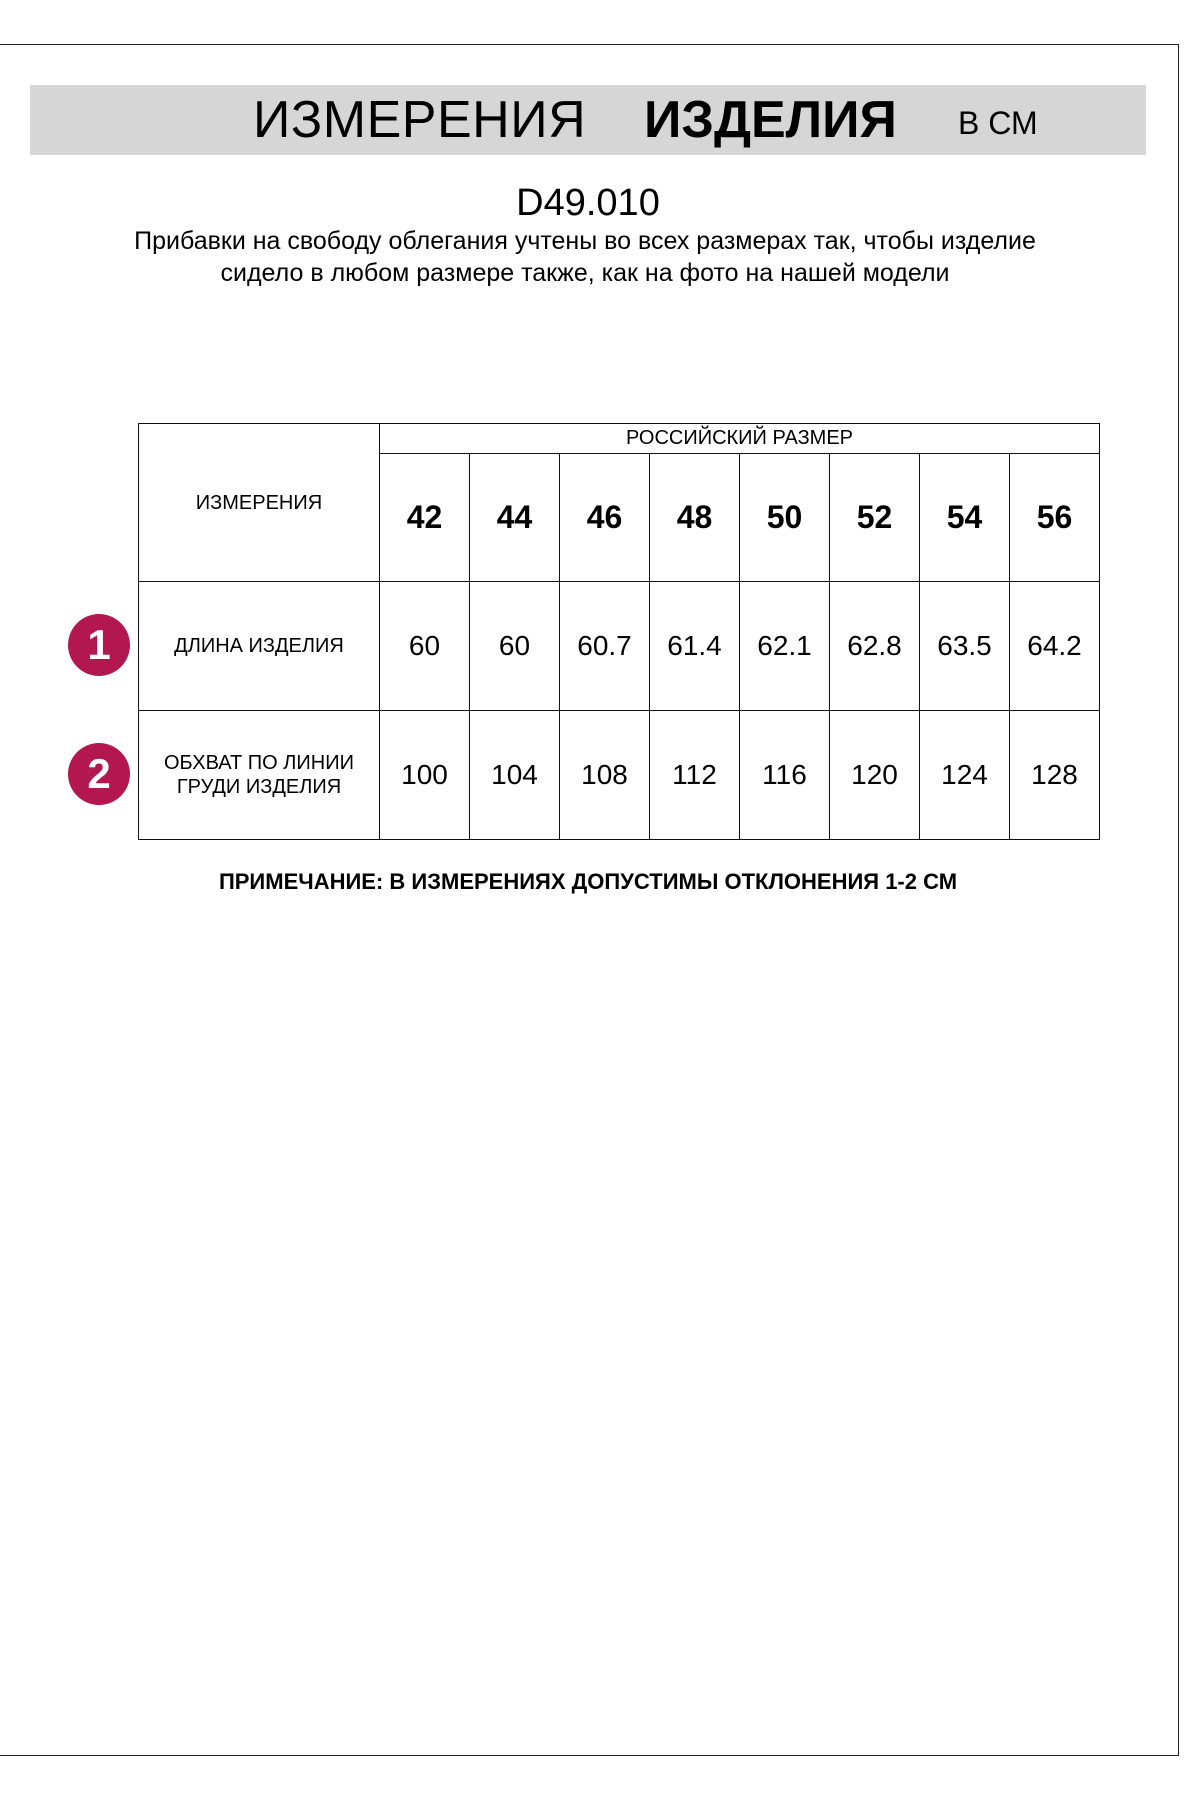 This screenshot has width=1200, height=1800. What do you see at coordinates (694, 517) in the screenshot?
I see `size-header: 48` at bounding box center [694, 517].